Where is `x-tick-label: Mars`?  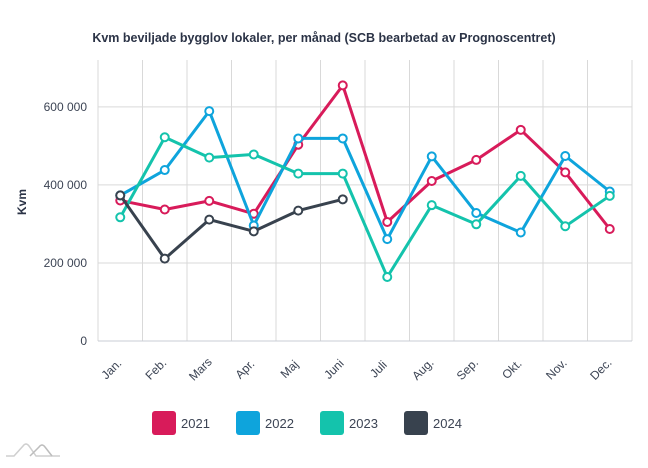
x-tick-label: Mars is located at coordinates (200, 369).